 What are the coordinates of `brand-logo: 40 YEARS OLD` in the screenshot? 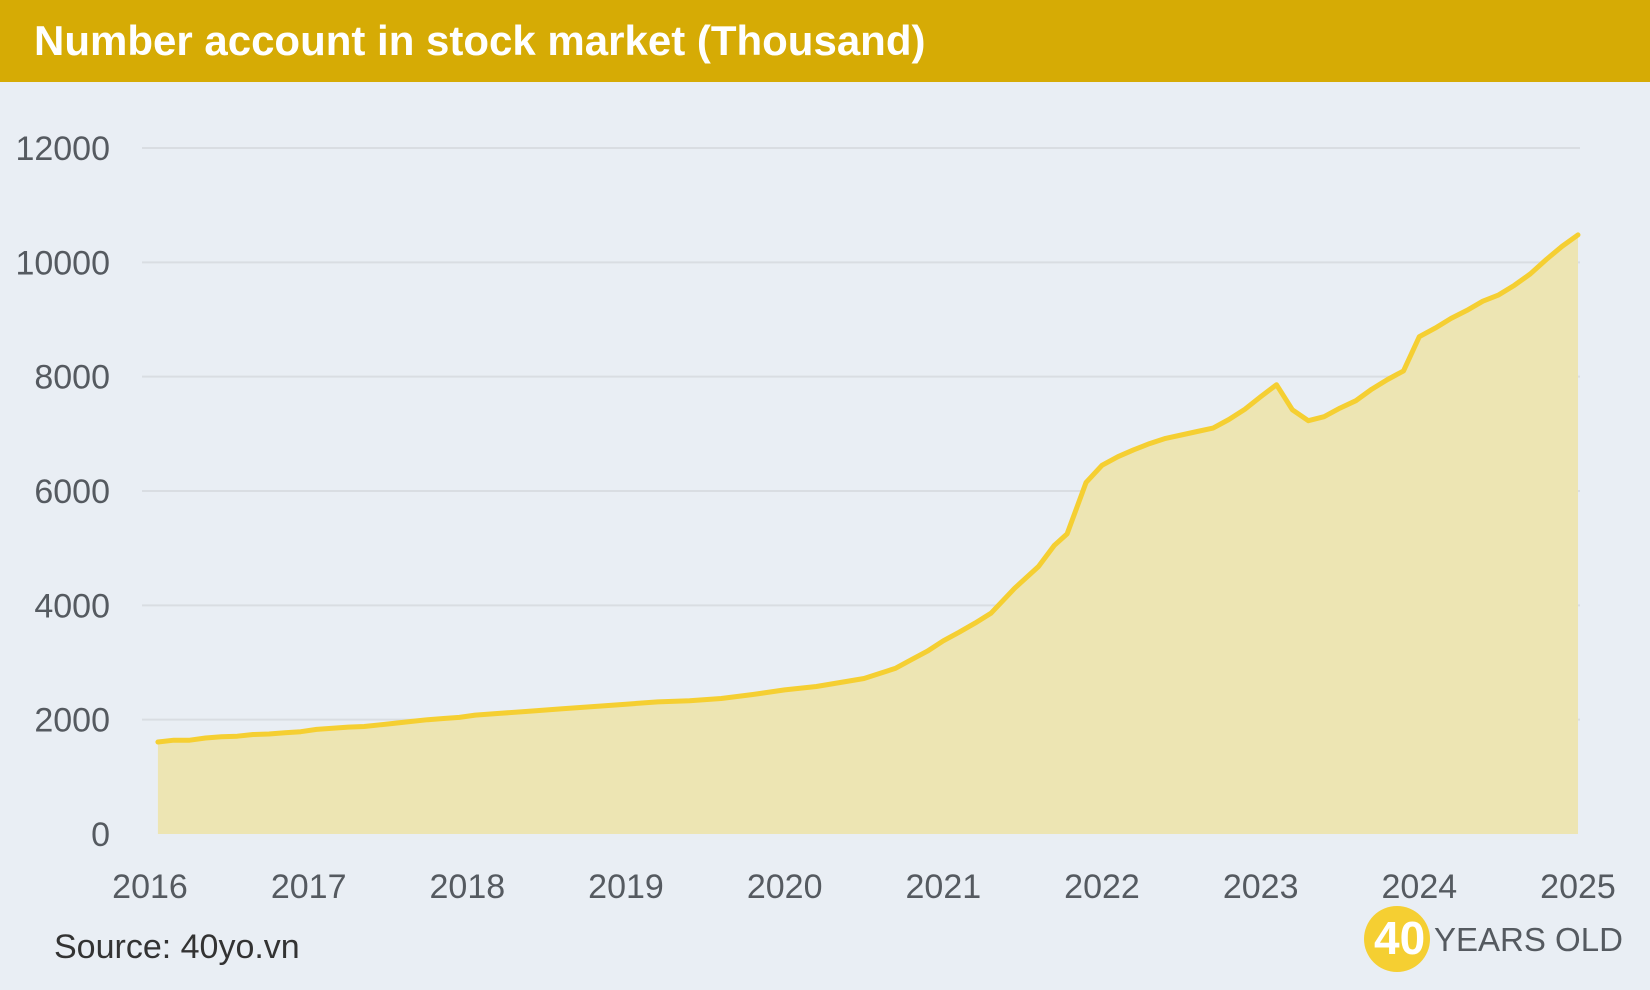 It's located at (1504, 939).